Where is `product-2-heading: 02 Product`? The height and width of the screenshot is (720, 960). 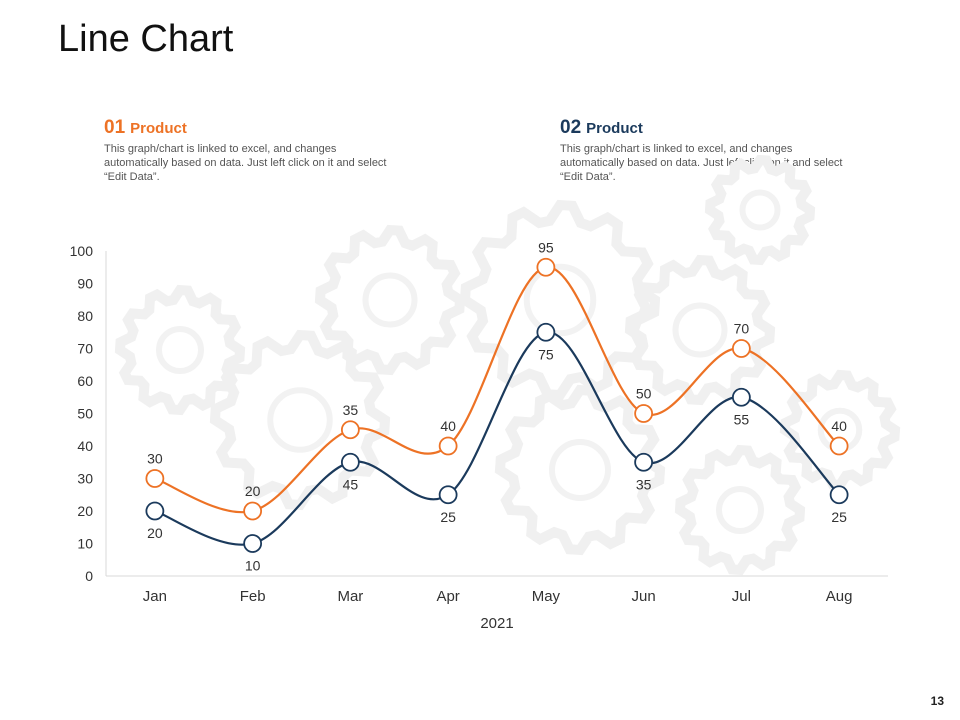
product-2-heading: 02 Product is located at coordinates (710, 128).